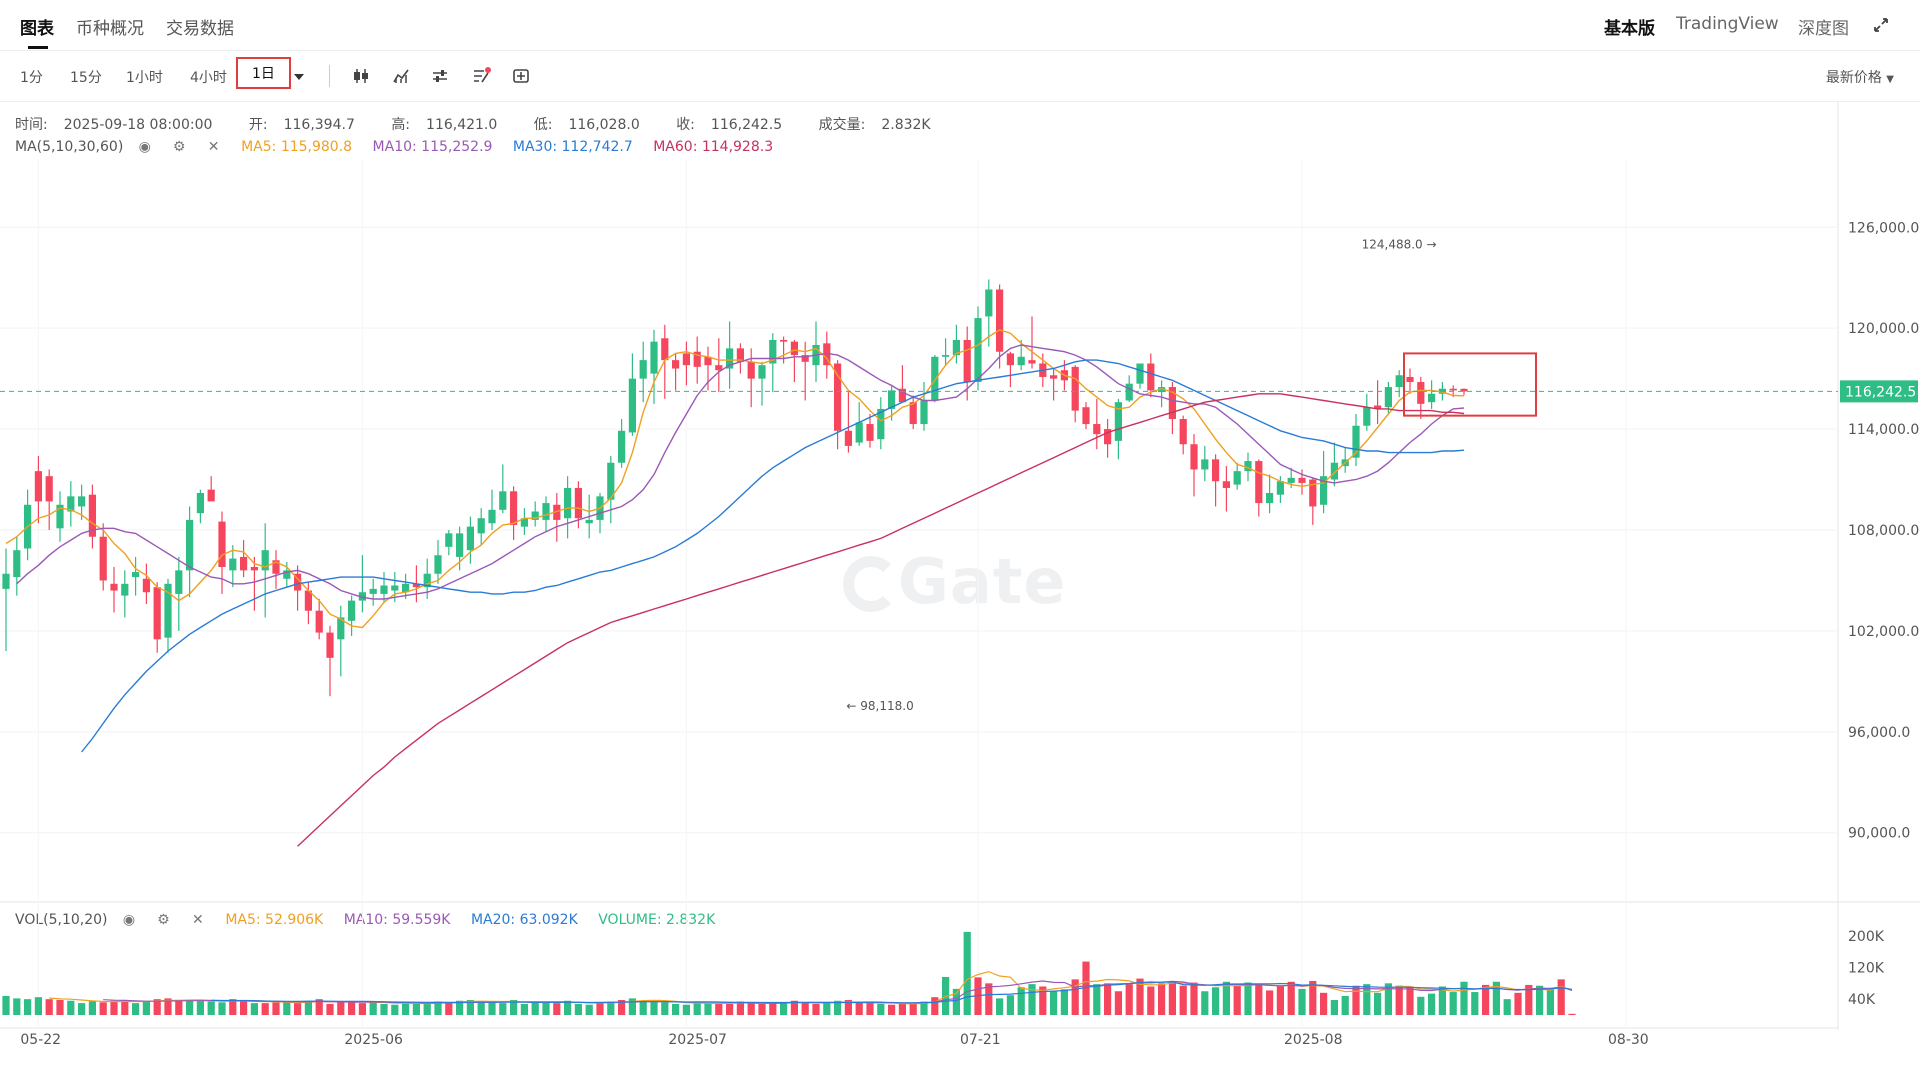 The width and height of the screenshot is (1920, 1080). Describe the element at coordinates (198, 920) in the screenshot. I see `vol-close-icon: ✕` at that location.